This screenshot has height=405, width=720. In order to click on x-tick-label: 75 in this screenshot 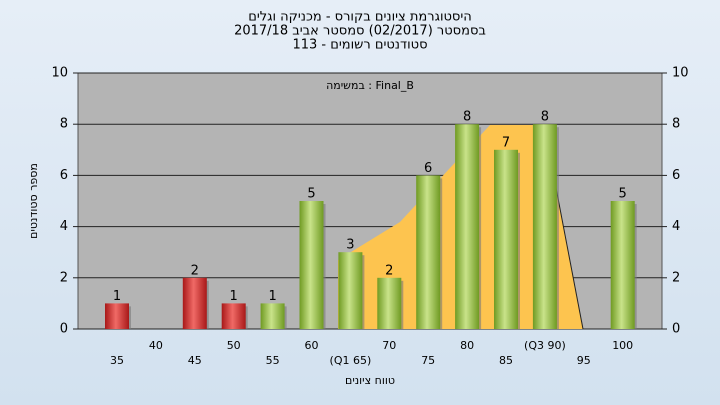, I will do `click(428, 360)`.